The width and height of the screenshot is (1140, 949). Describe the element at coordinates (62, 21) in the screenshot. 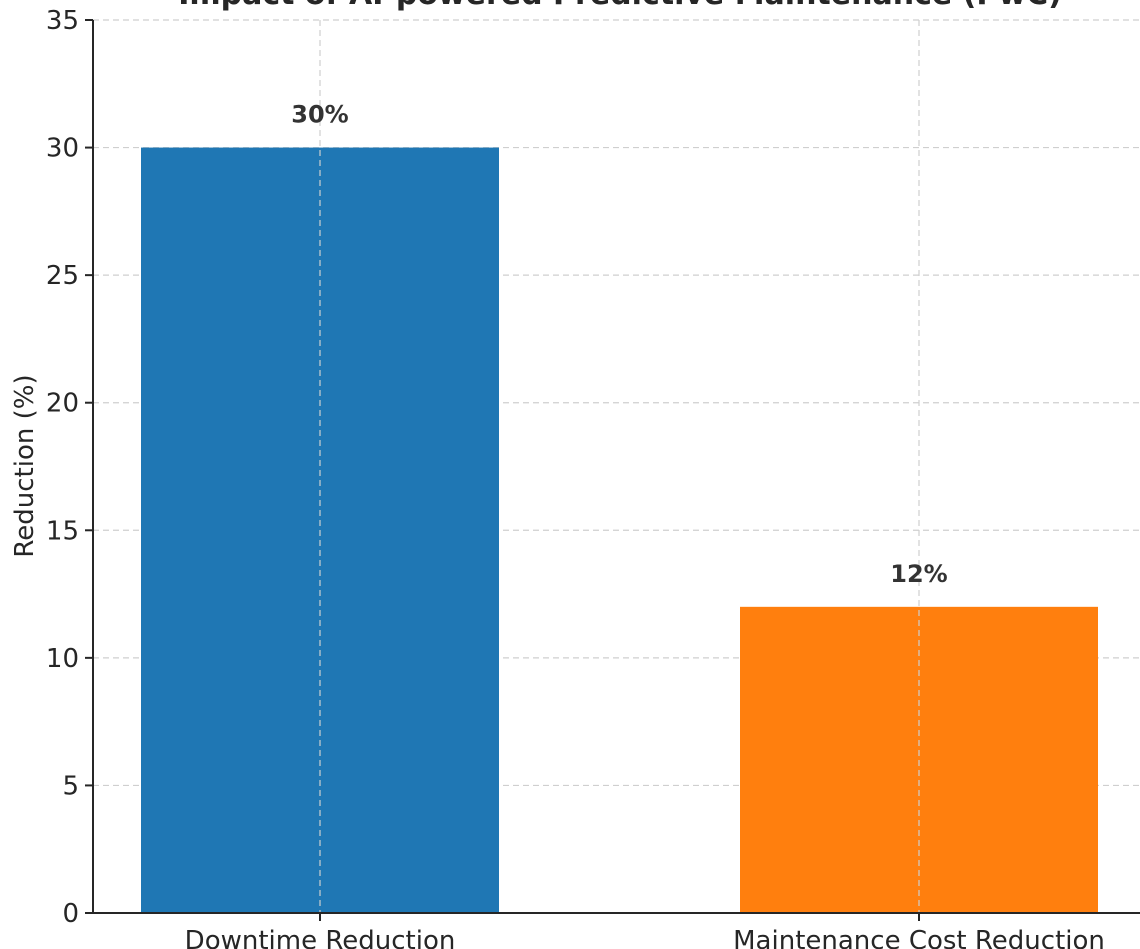

I see `y-tick-label: 35` at that location.